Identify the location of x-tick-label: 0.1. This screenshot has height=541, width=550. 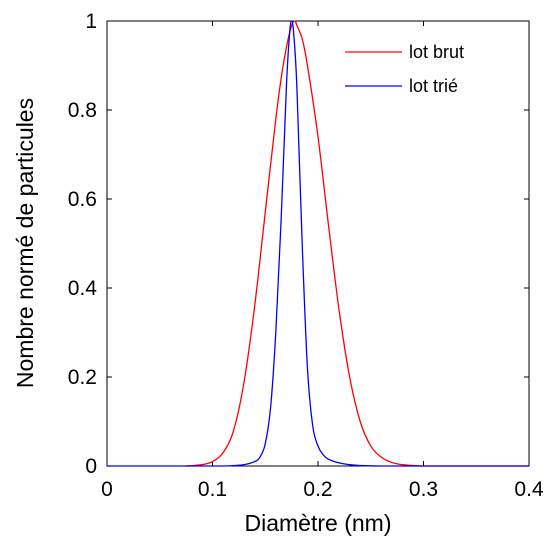
(212, 489).